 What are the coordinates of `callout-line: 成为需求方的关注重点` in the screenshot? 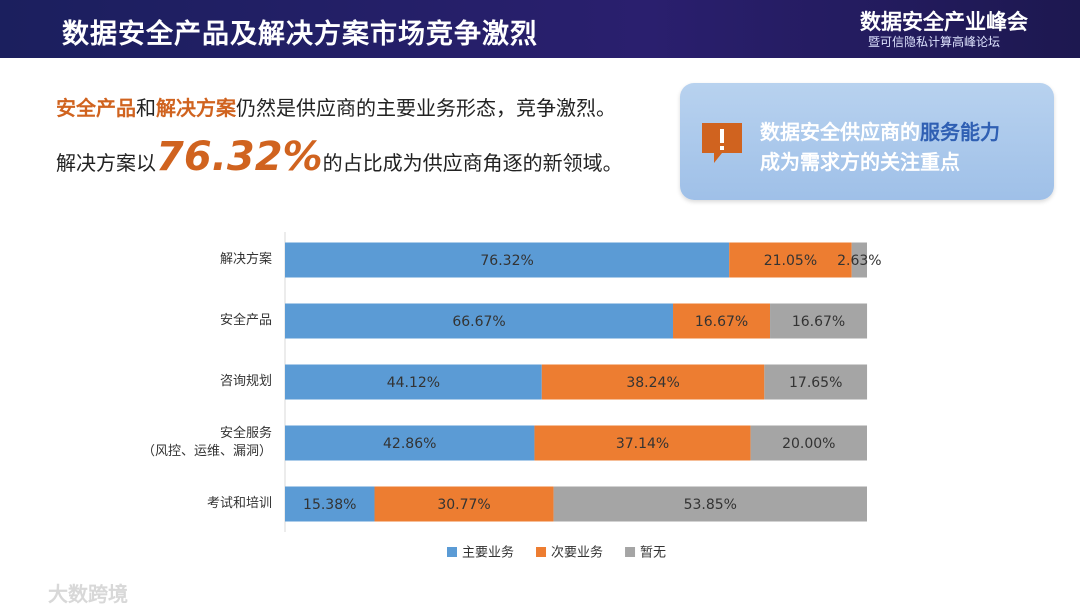 It's located at (860, 162).